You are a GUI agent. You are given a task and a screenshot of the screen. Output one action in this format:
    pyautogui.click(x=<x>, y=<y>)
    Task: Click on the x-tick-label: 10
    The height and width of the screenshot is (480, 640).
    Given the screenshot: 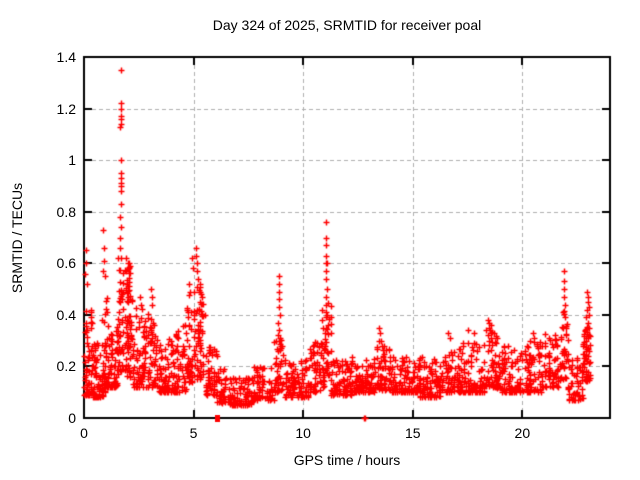 What is the action you would take?
    pyautogui.click(x=303, y=433)
    